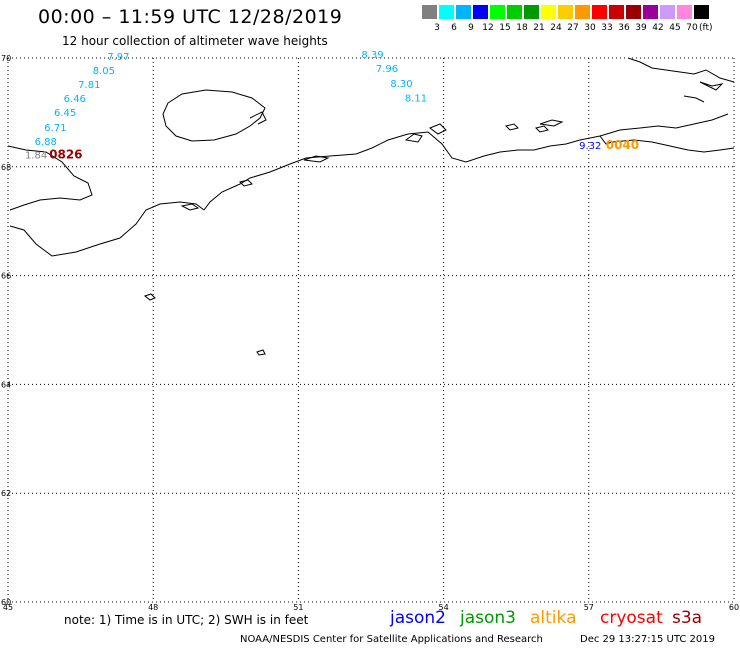 This screenshot has width=740, height=650. Describe the element at coordinates (36, 156) in the screenshot. I see `wave-height-label: 1.84` at that location.